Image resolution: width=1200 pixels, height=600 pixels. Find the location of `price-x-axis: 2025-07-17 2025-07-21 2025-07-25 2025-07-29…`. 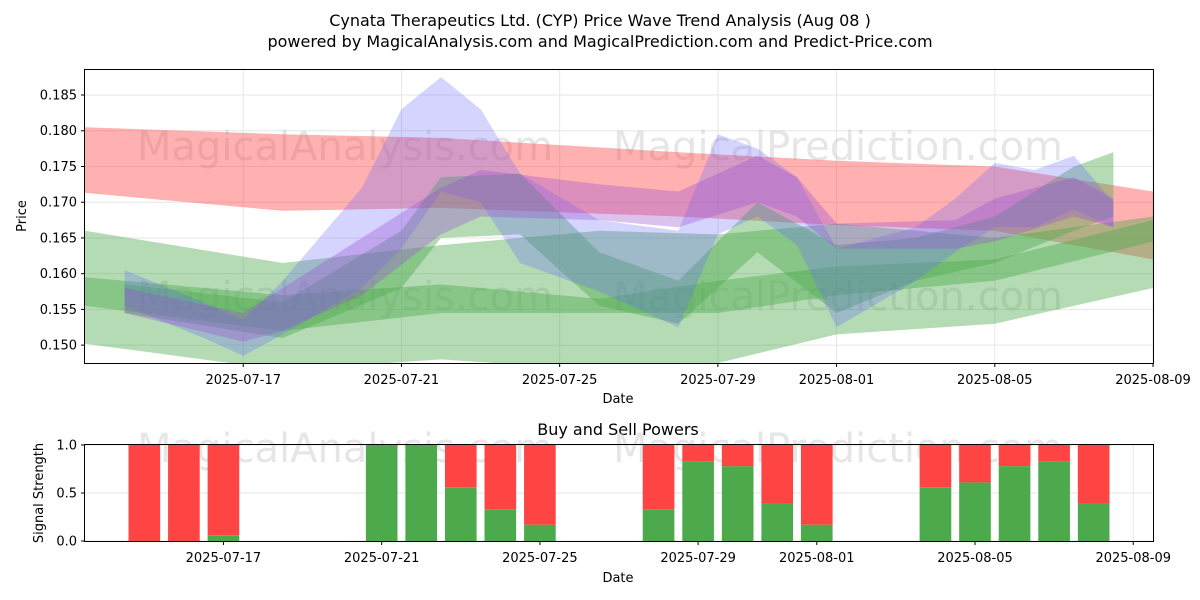

price-x-axis: 2025-07-17 2025-07-21 2025-07-25 2025-07-29… is located at coordinates (698, 375).